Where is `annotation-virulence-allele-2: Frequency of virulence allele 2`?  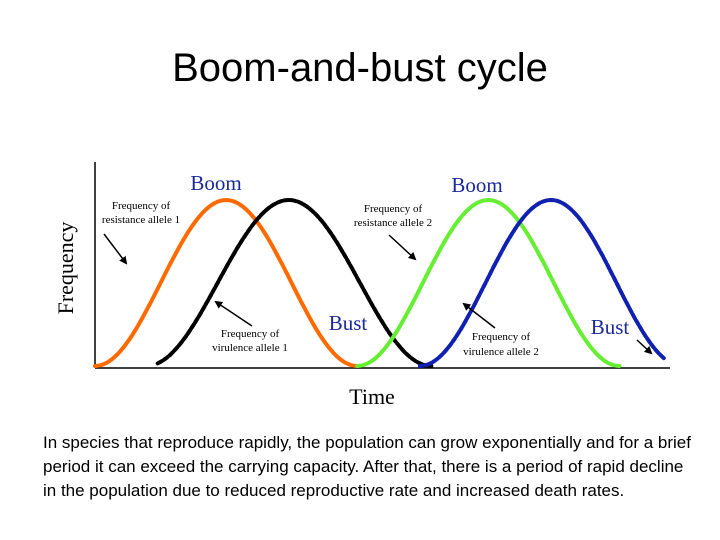 annotation-virulence-allele-2: Frequency of virulence allele 2 is located at coordinates (501, 344).